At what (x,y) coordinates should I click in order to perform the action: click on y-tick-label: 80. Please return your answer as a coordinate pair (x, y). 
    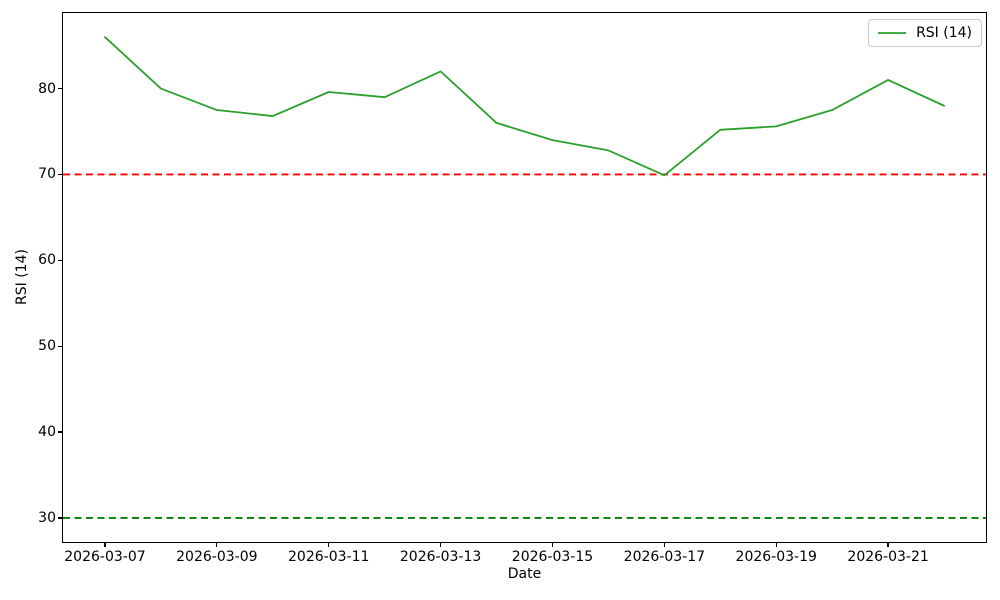
    Looking at the image, I should click on (47, 88).